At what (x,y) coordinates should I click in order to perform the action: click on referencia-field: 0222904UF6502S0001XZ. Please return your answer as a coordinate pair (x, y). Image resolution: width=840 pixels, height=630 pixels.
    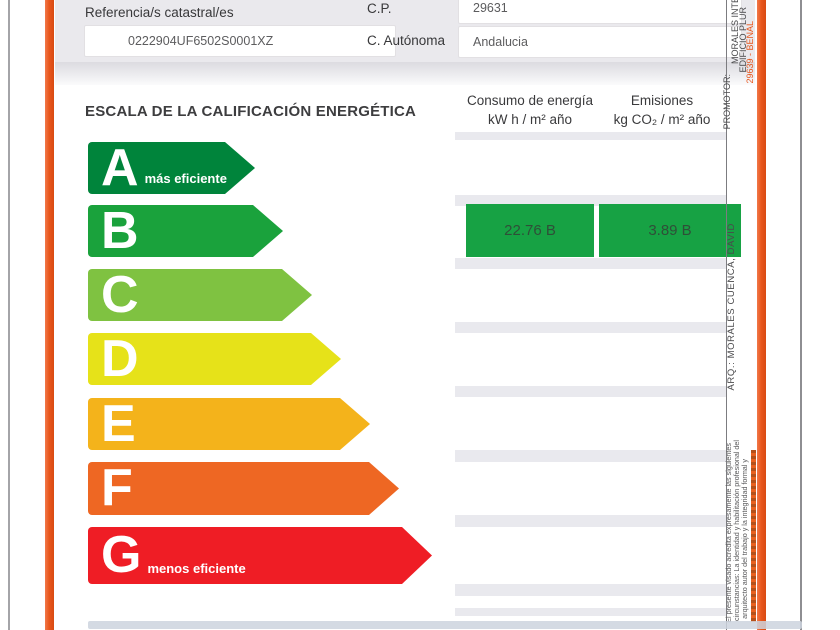
    Looking at the image, I should click on (240, 41).